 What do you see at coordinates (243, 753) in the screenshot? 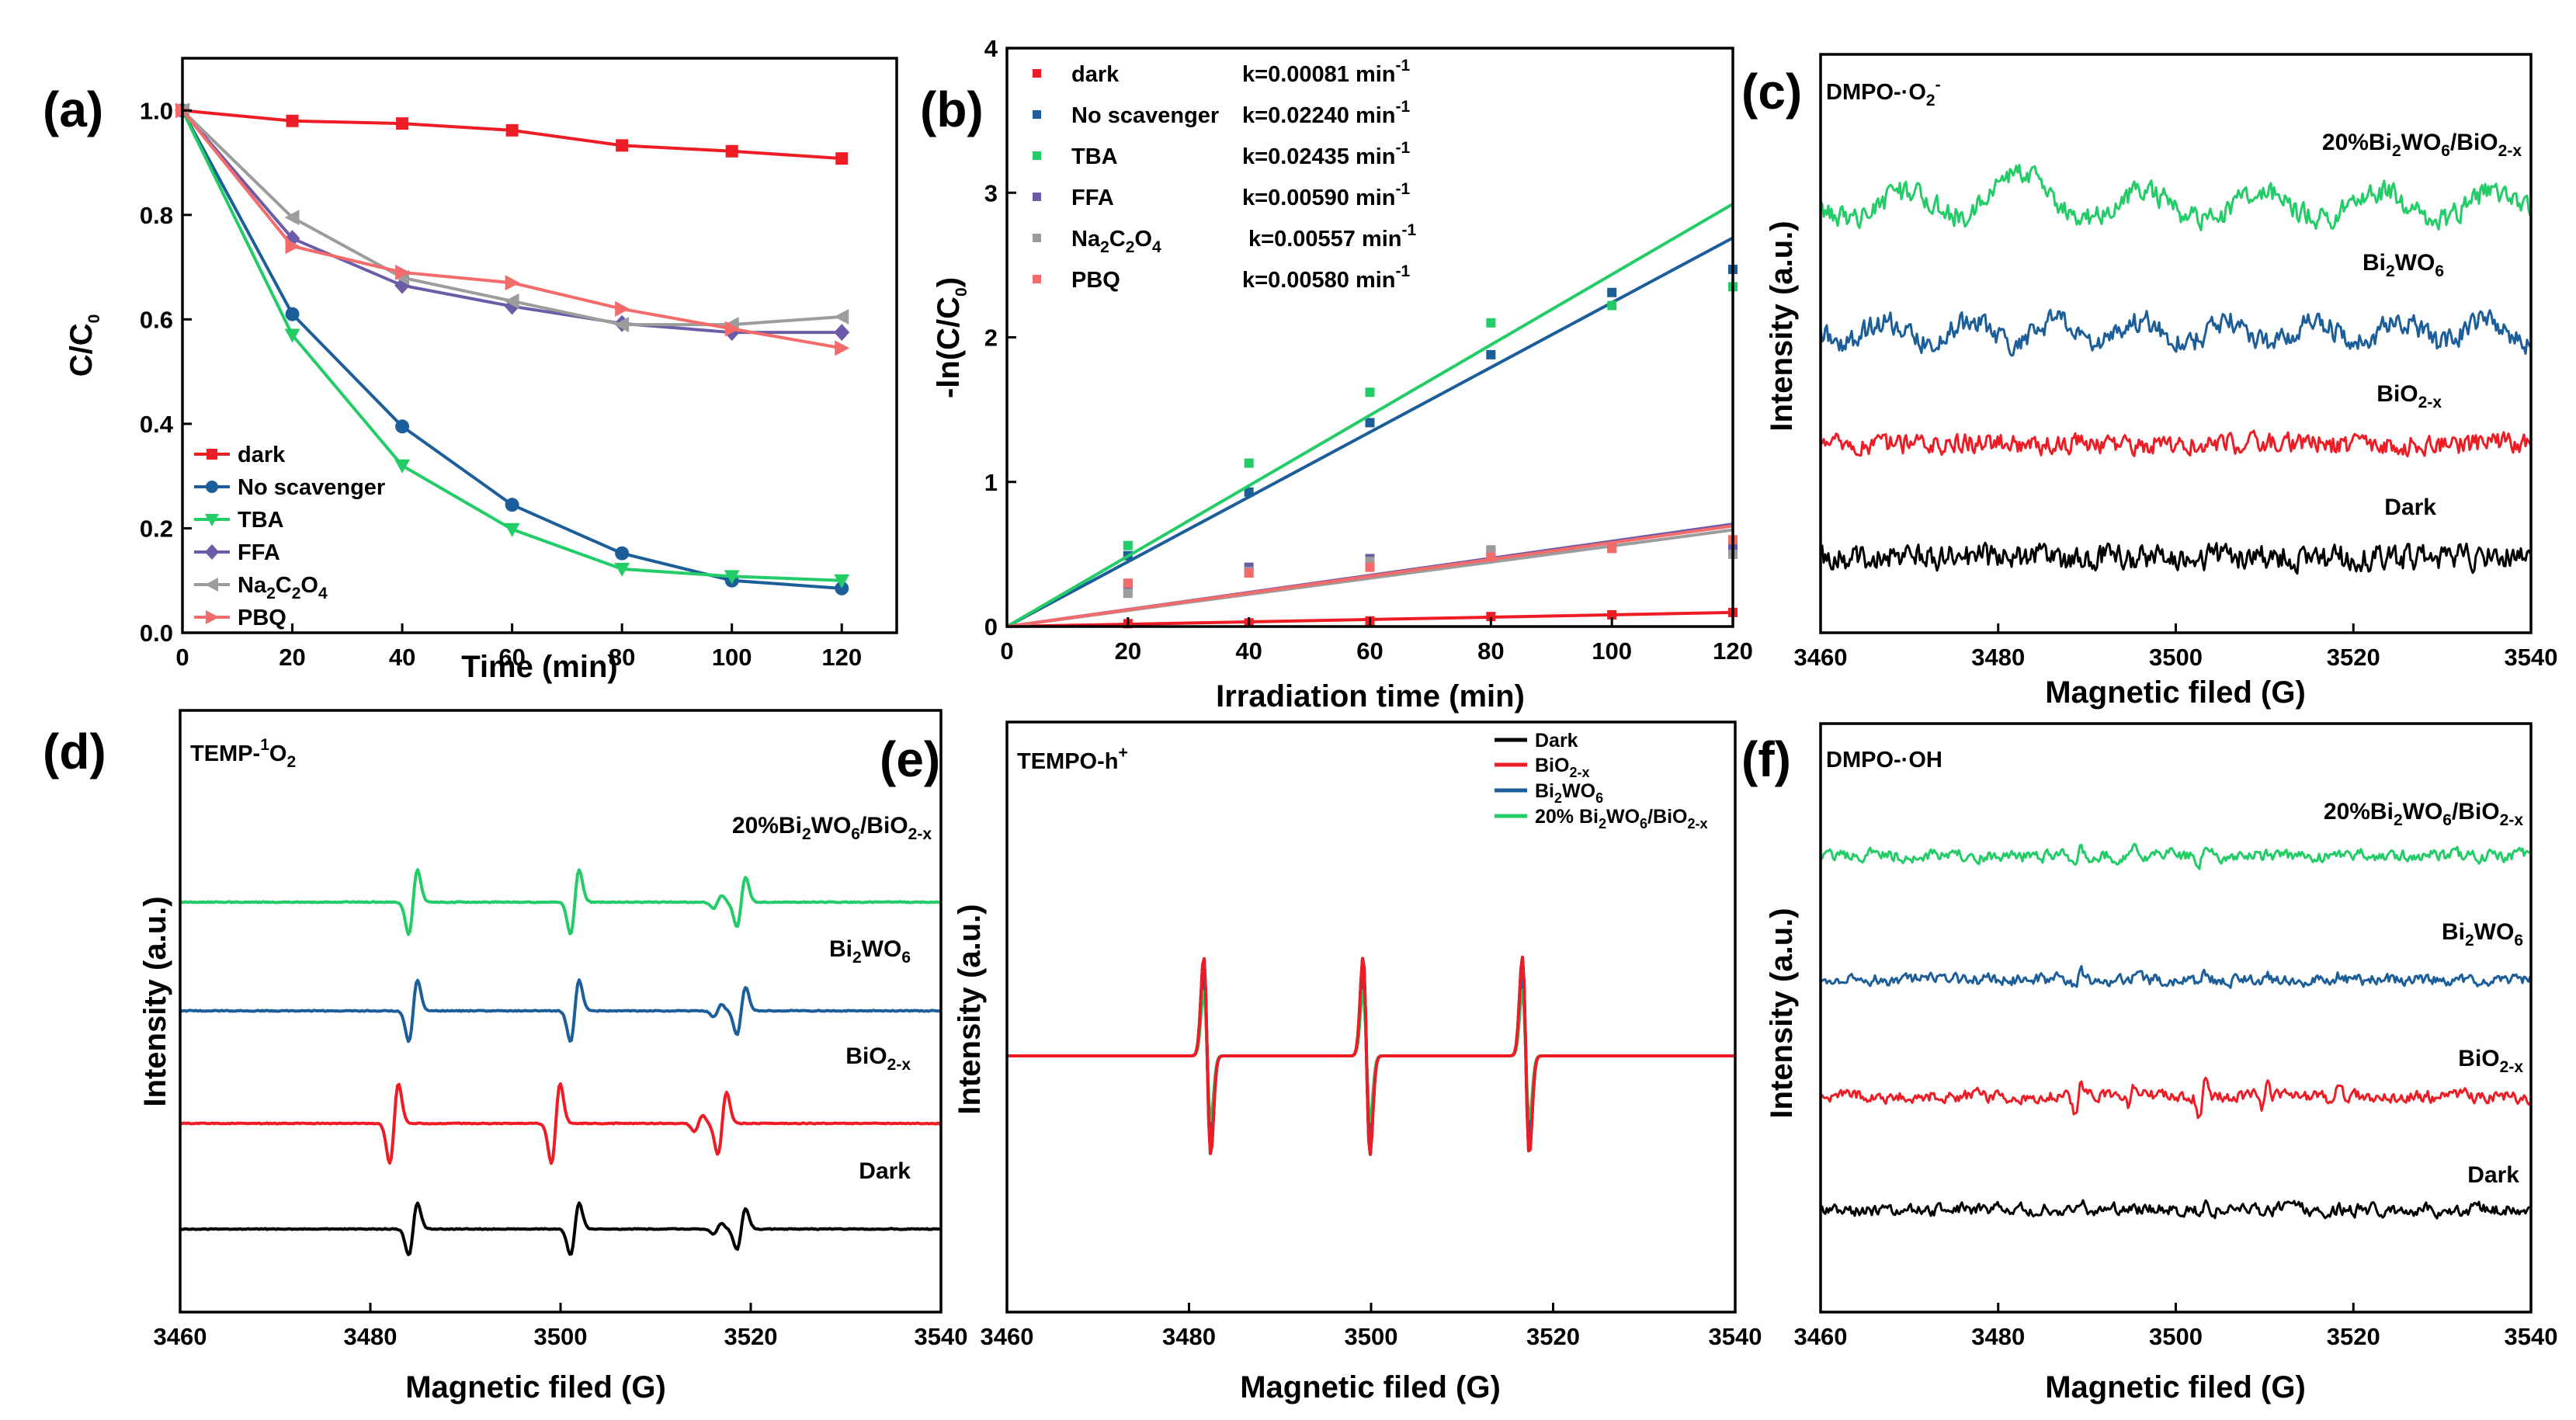
I see `panel-d-title: TEMP-1O2` at bounding box center [243, 753].